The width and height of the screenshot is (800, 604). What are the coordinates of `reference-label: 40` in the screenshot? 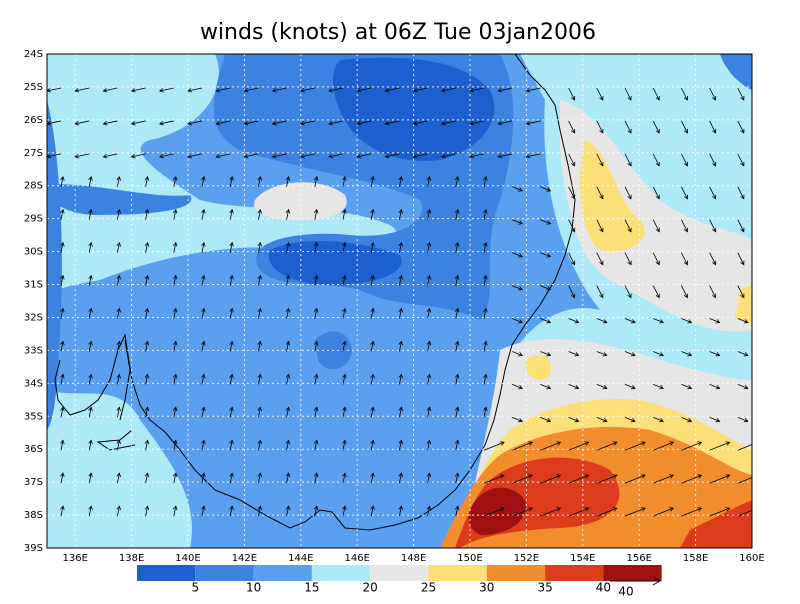 It's located at (625, 592).